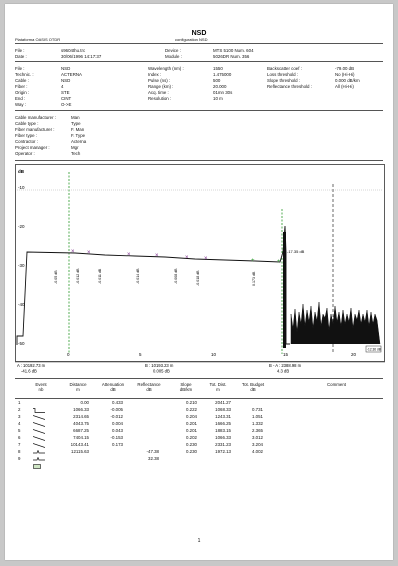  Describe the element at coordinates (62, 86) in the screenshot. I see `param-value: 4` at that location.